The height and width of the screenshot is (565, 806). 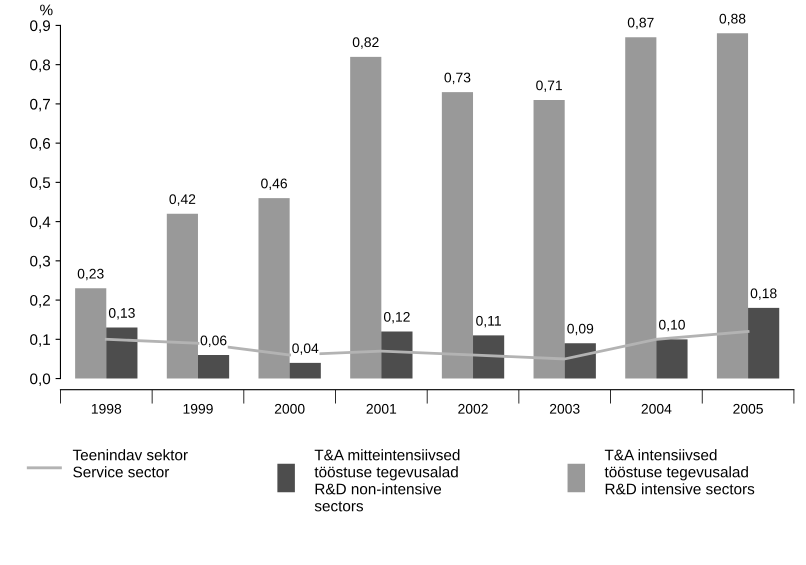 I want to click on y-tick-label: 0,0, so click(x=40, y=379).